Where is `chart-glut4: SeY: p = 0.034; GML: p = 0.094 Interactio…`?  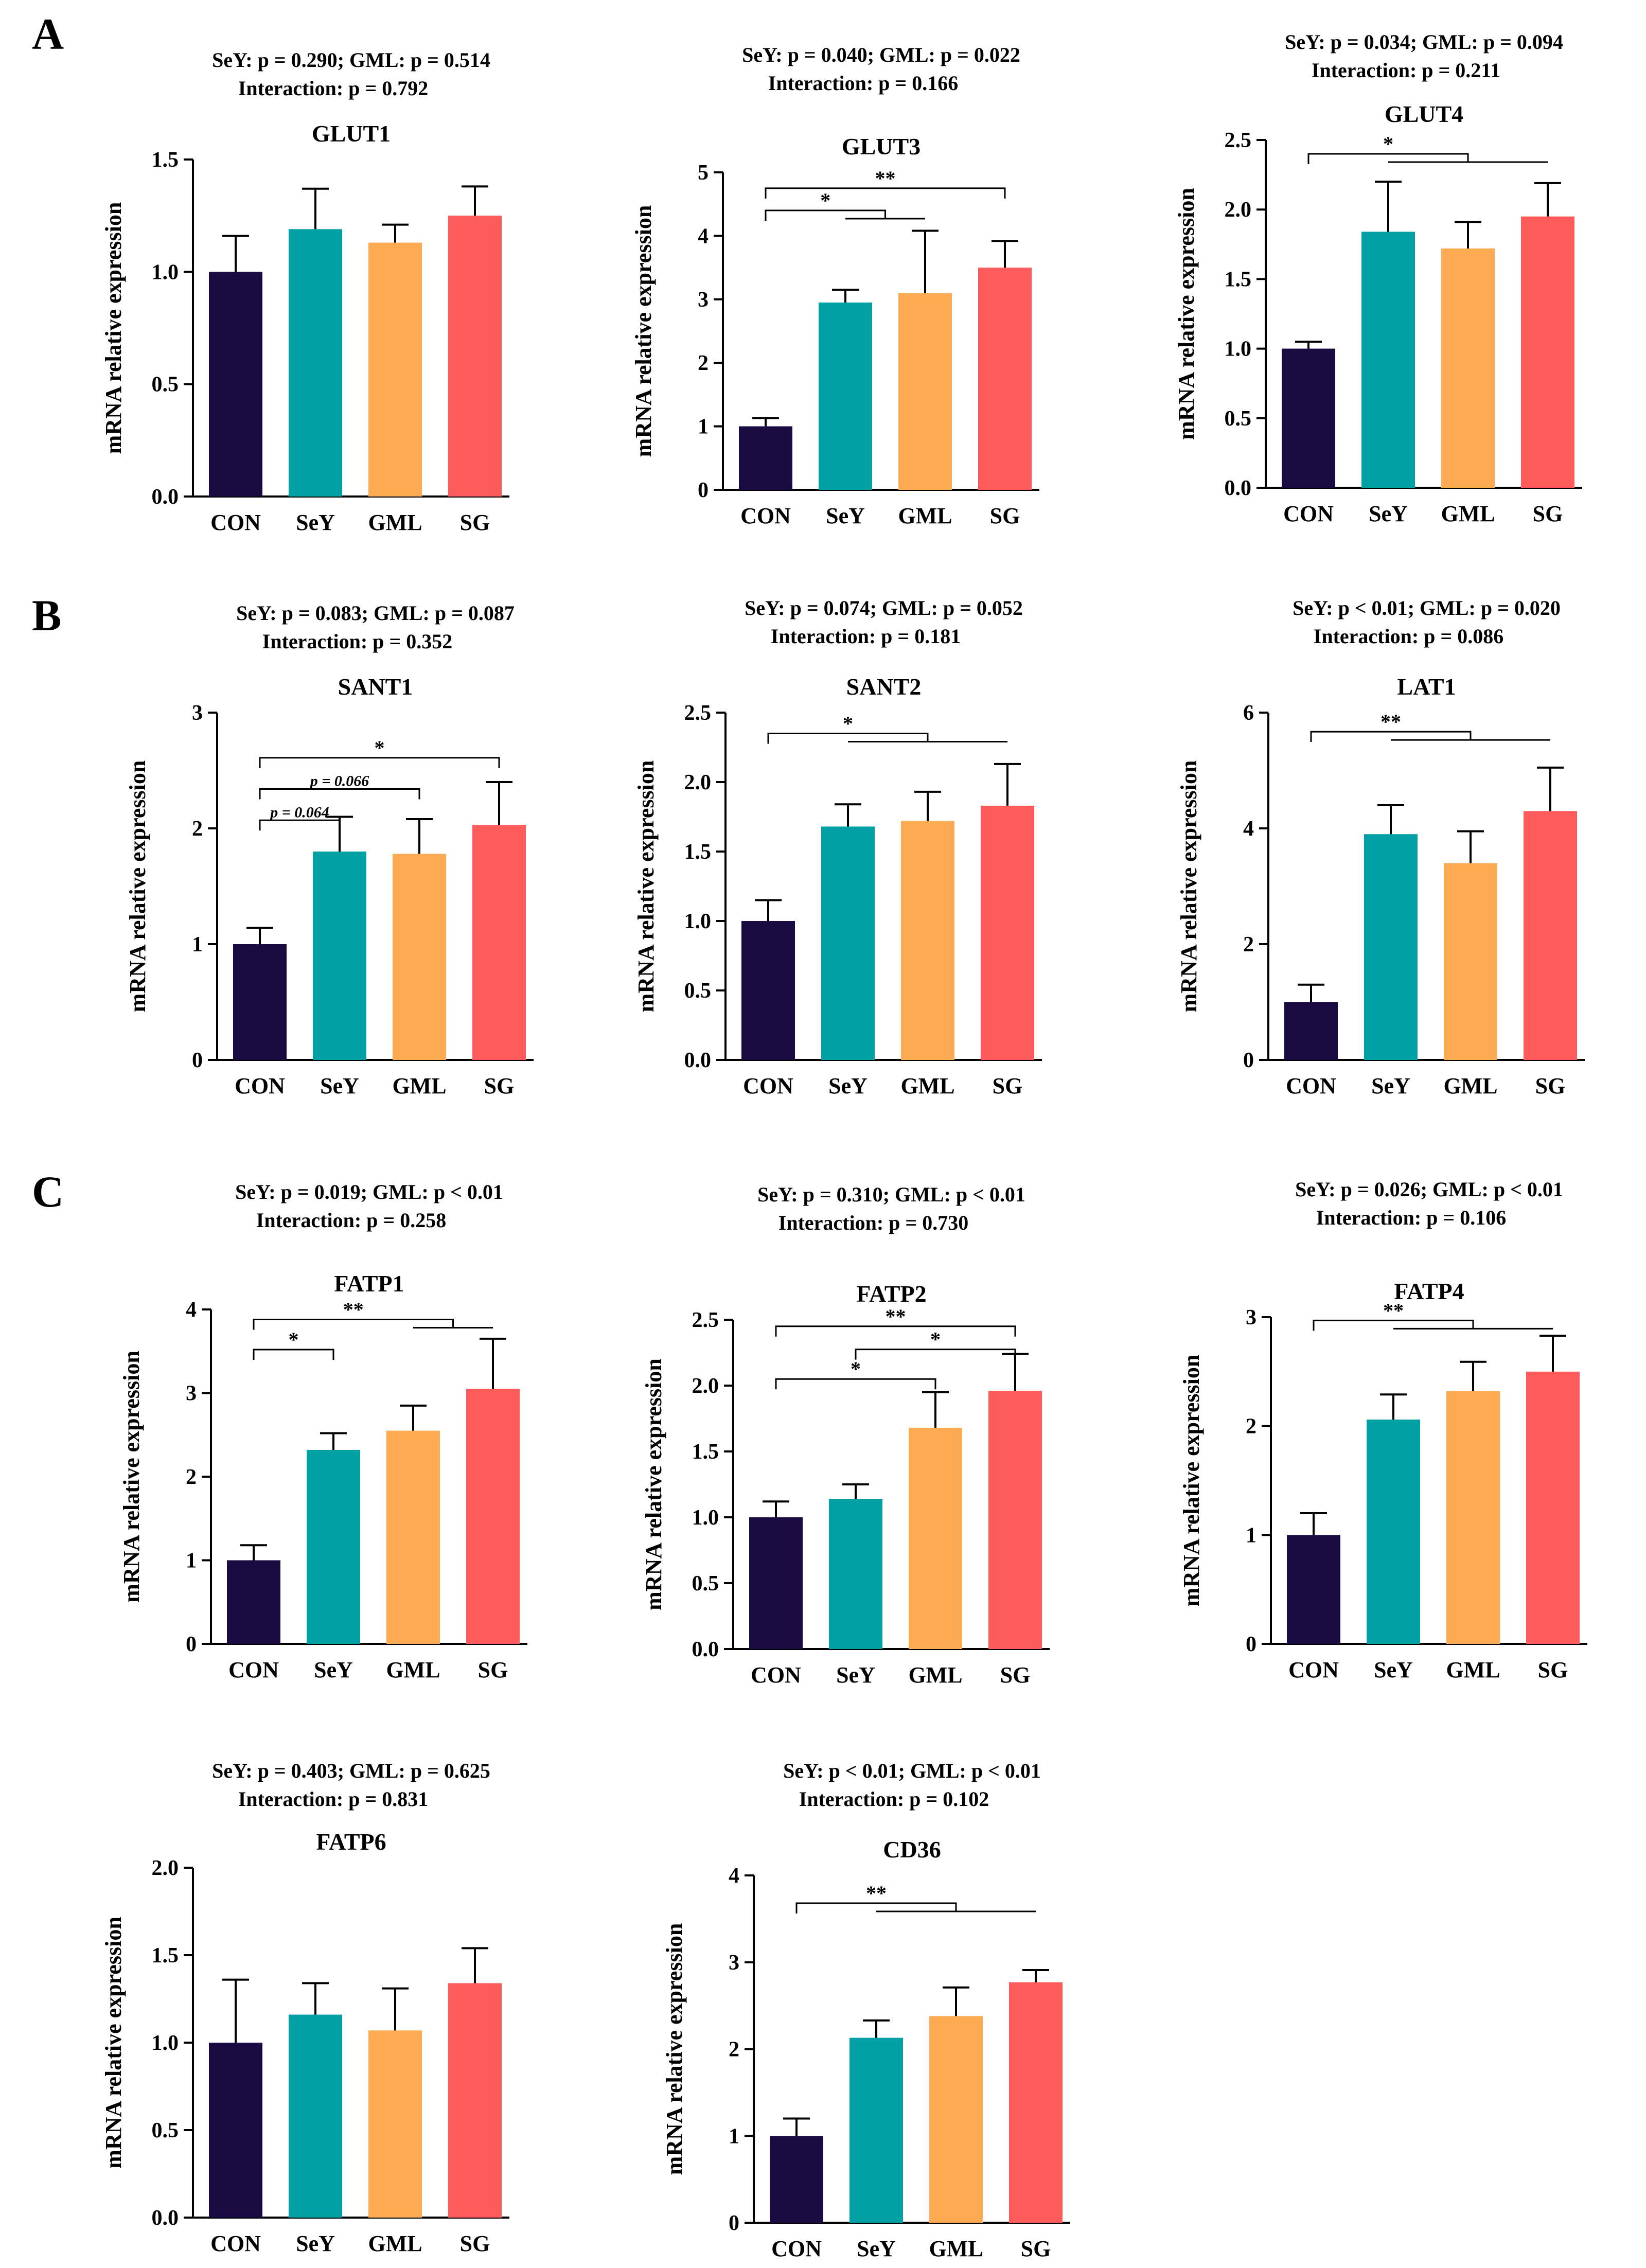
chart-glut4: SeY: p = 0.034; GML: p = 0.094 Interactio… is located at coordinates (1378, 278).